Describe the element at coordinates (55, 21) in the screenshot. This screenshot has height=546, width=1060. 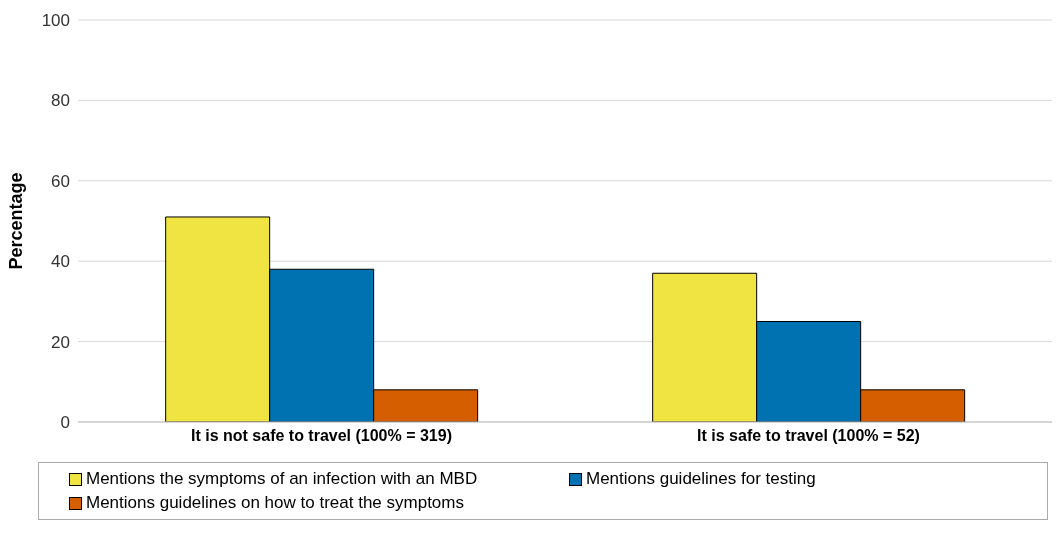
I see `y-tick-label: 100` at that location.